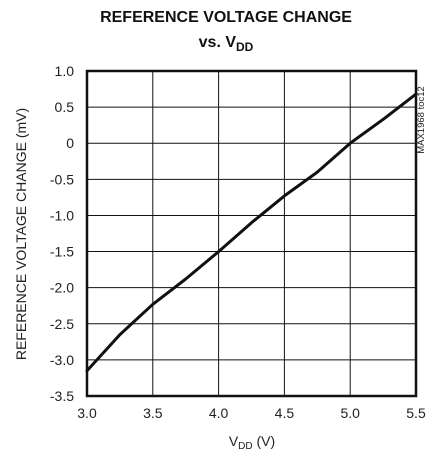 This screenshot has height=462, width=433. What do you see at coordinates (264, 441) in the screenshot?
I see `x-axis-label-unit: (V)` at bounding box center [264, 441].